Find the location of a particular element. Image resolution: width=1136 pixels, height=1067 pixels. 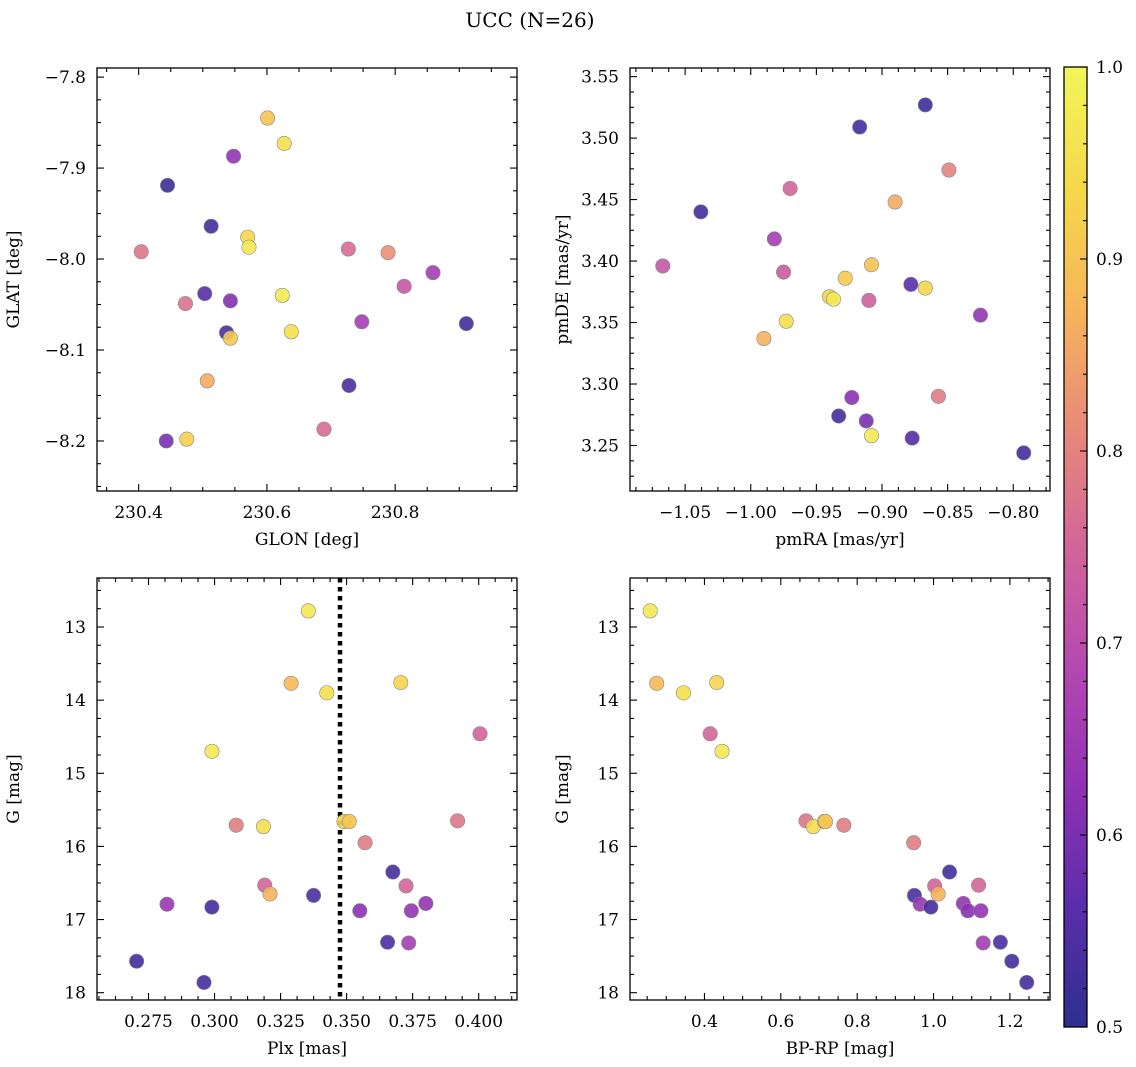

y-tick-label: 3.40 is located at coordinates (600, 262).